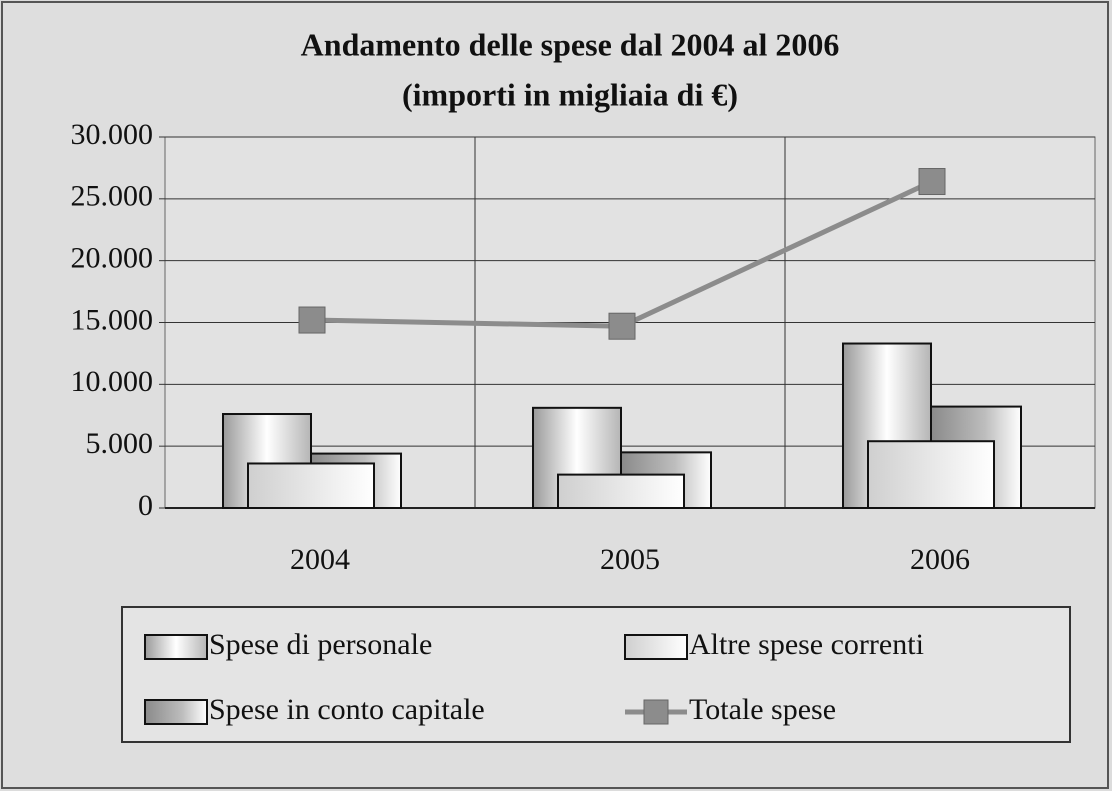 This screenshot has width=1112, height=791. Describe the element at coordinates (320, 644) in the screenshot. I see `legend-label: Spese di personale` at that location.